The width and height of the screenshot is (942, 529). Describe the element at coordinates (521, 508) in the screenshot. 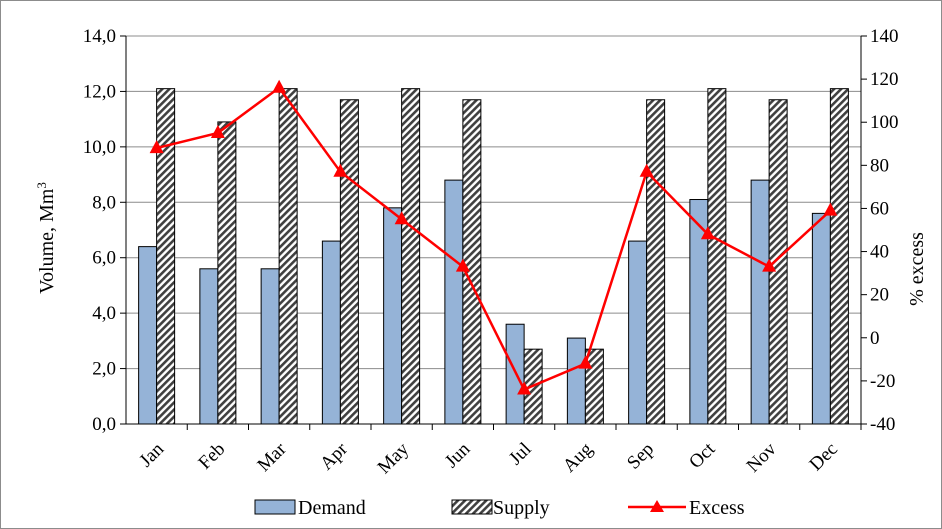

I see `legend-label-supply: Supply` at that location.